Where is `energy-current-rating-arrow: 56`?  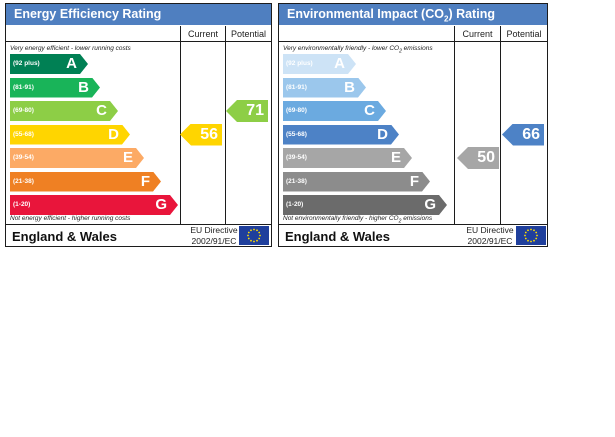
energy-current-rating-arrow: 56 is located at coordinates (201, 134).